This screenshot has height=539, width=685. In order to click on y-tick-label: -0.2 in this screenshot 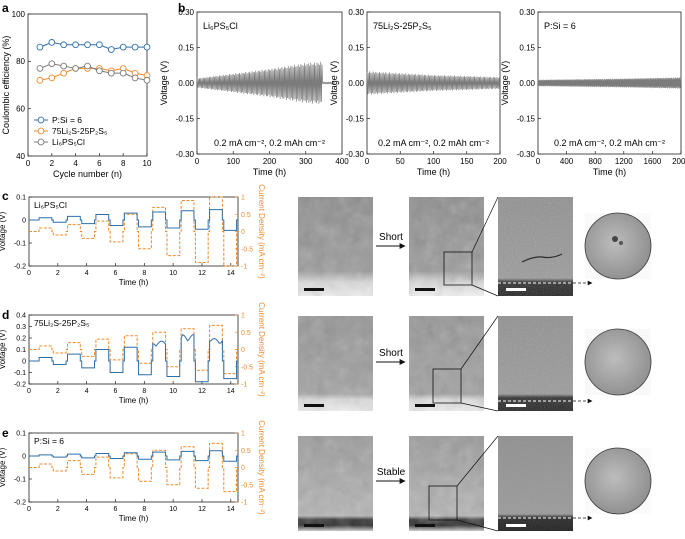, I will do `click(20, 266)`.